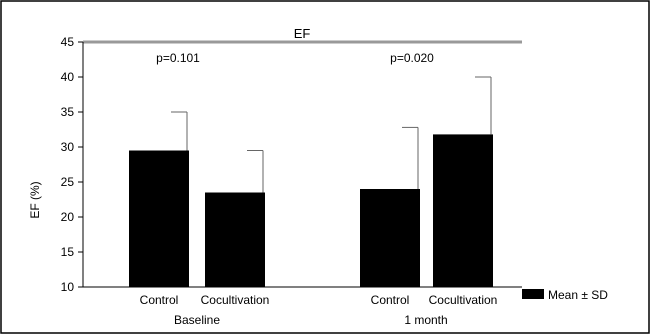 The image size is (650, 334). I want to click on y-tick-label: 10, so click(68, 287).